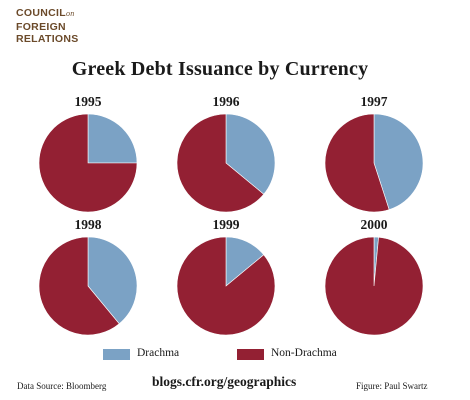 The height and width of the screenshot is (400, 470). Describe the element at coordinates (226, 101) in the screenshot. I see `pie-year-label-1996: 1996` at that location.